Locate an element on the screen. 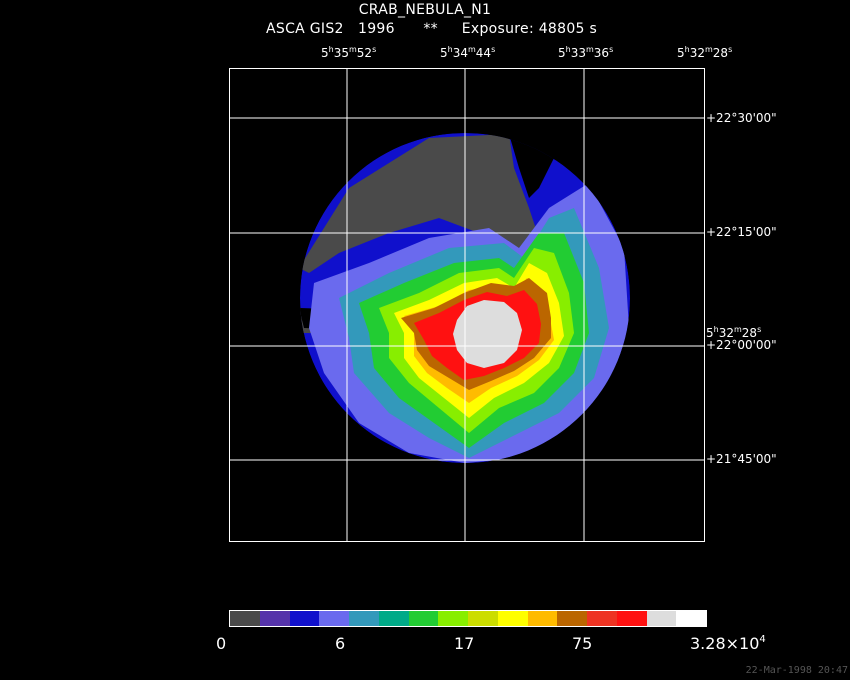  image-title: CRAB_NEBULA_N1 is located at coordinates (425, 10).